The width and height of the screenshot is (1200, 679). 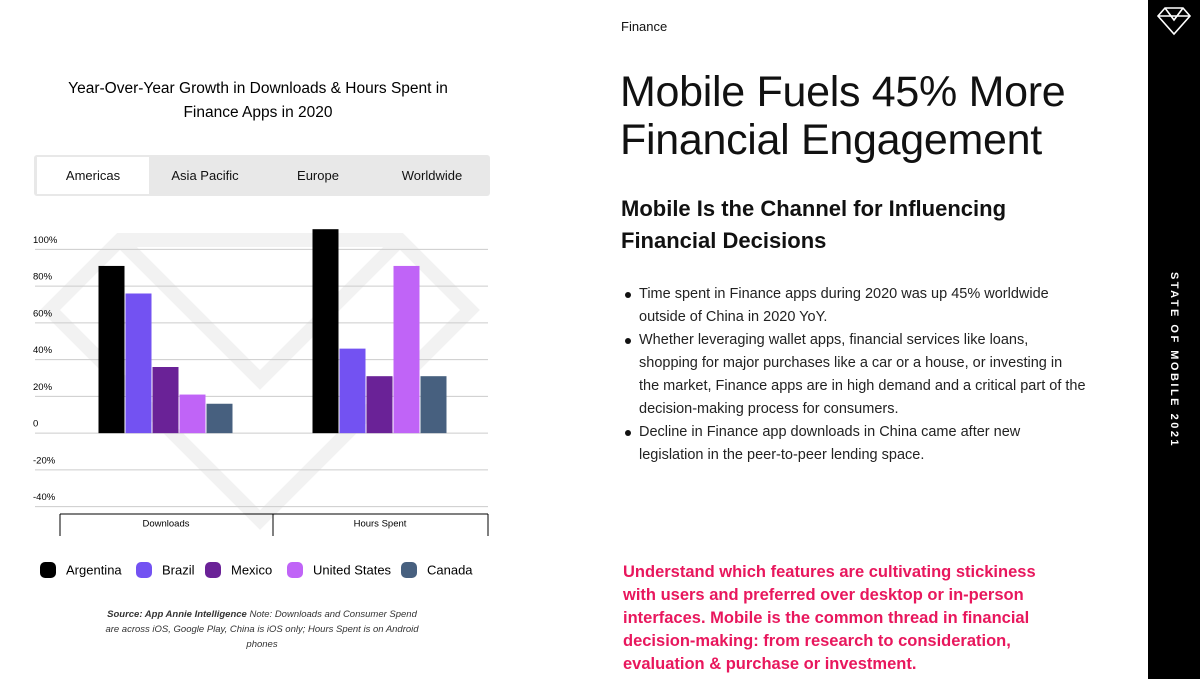 What do you see at coordinates (44, 460) in the screenshot?
I see `y-tick-label: -20%` at bounding box center [44, 460].